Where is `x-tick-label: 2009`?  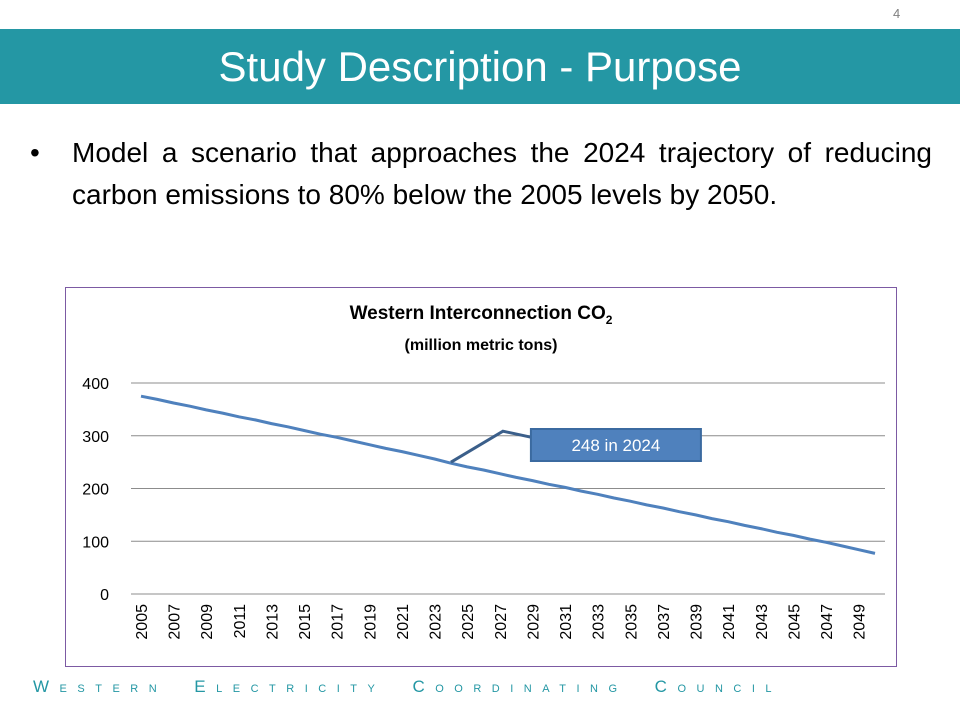
x-tick-label: 2009 is located at coordinates (207, 622).